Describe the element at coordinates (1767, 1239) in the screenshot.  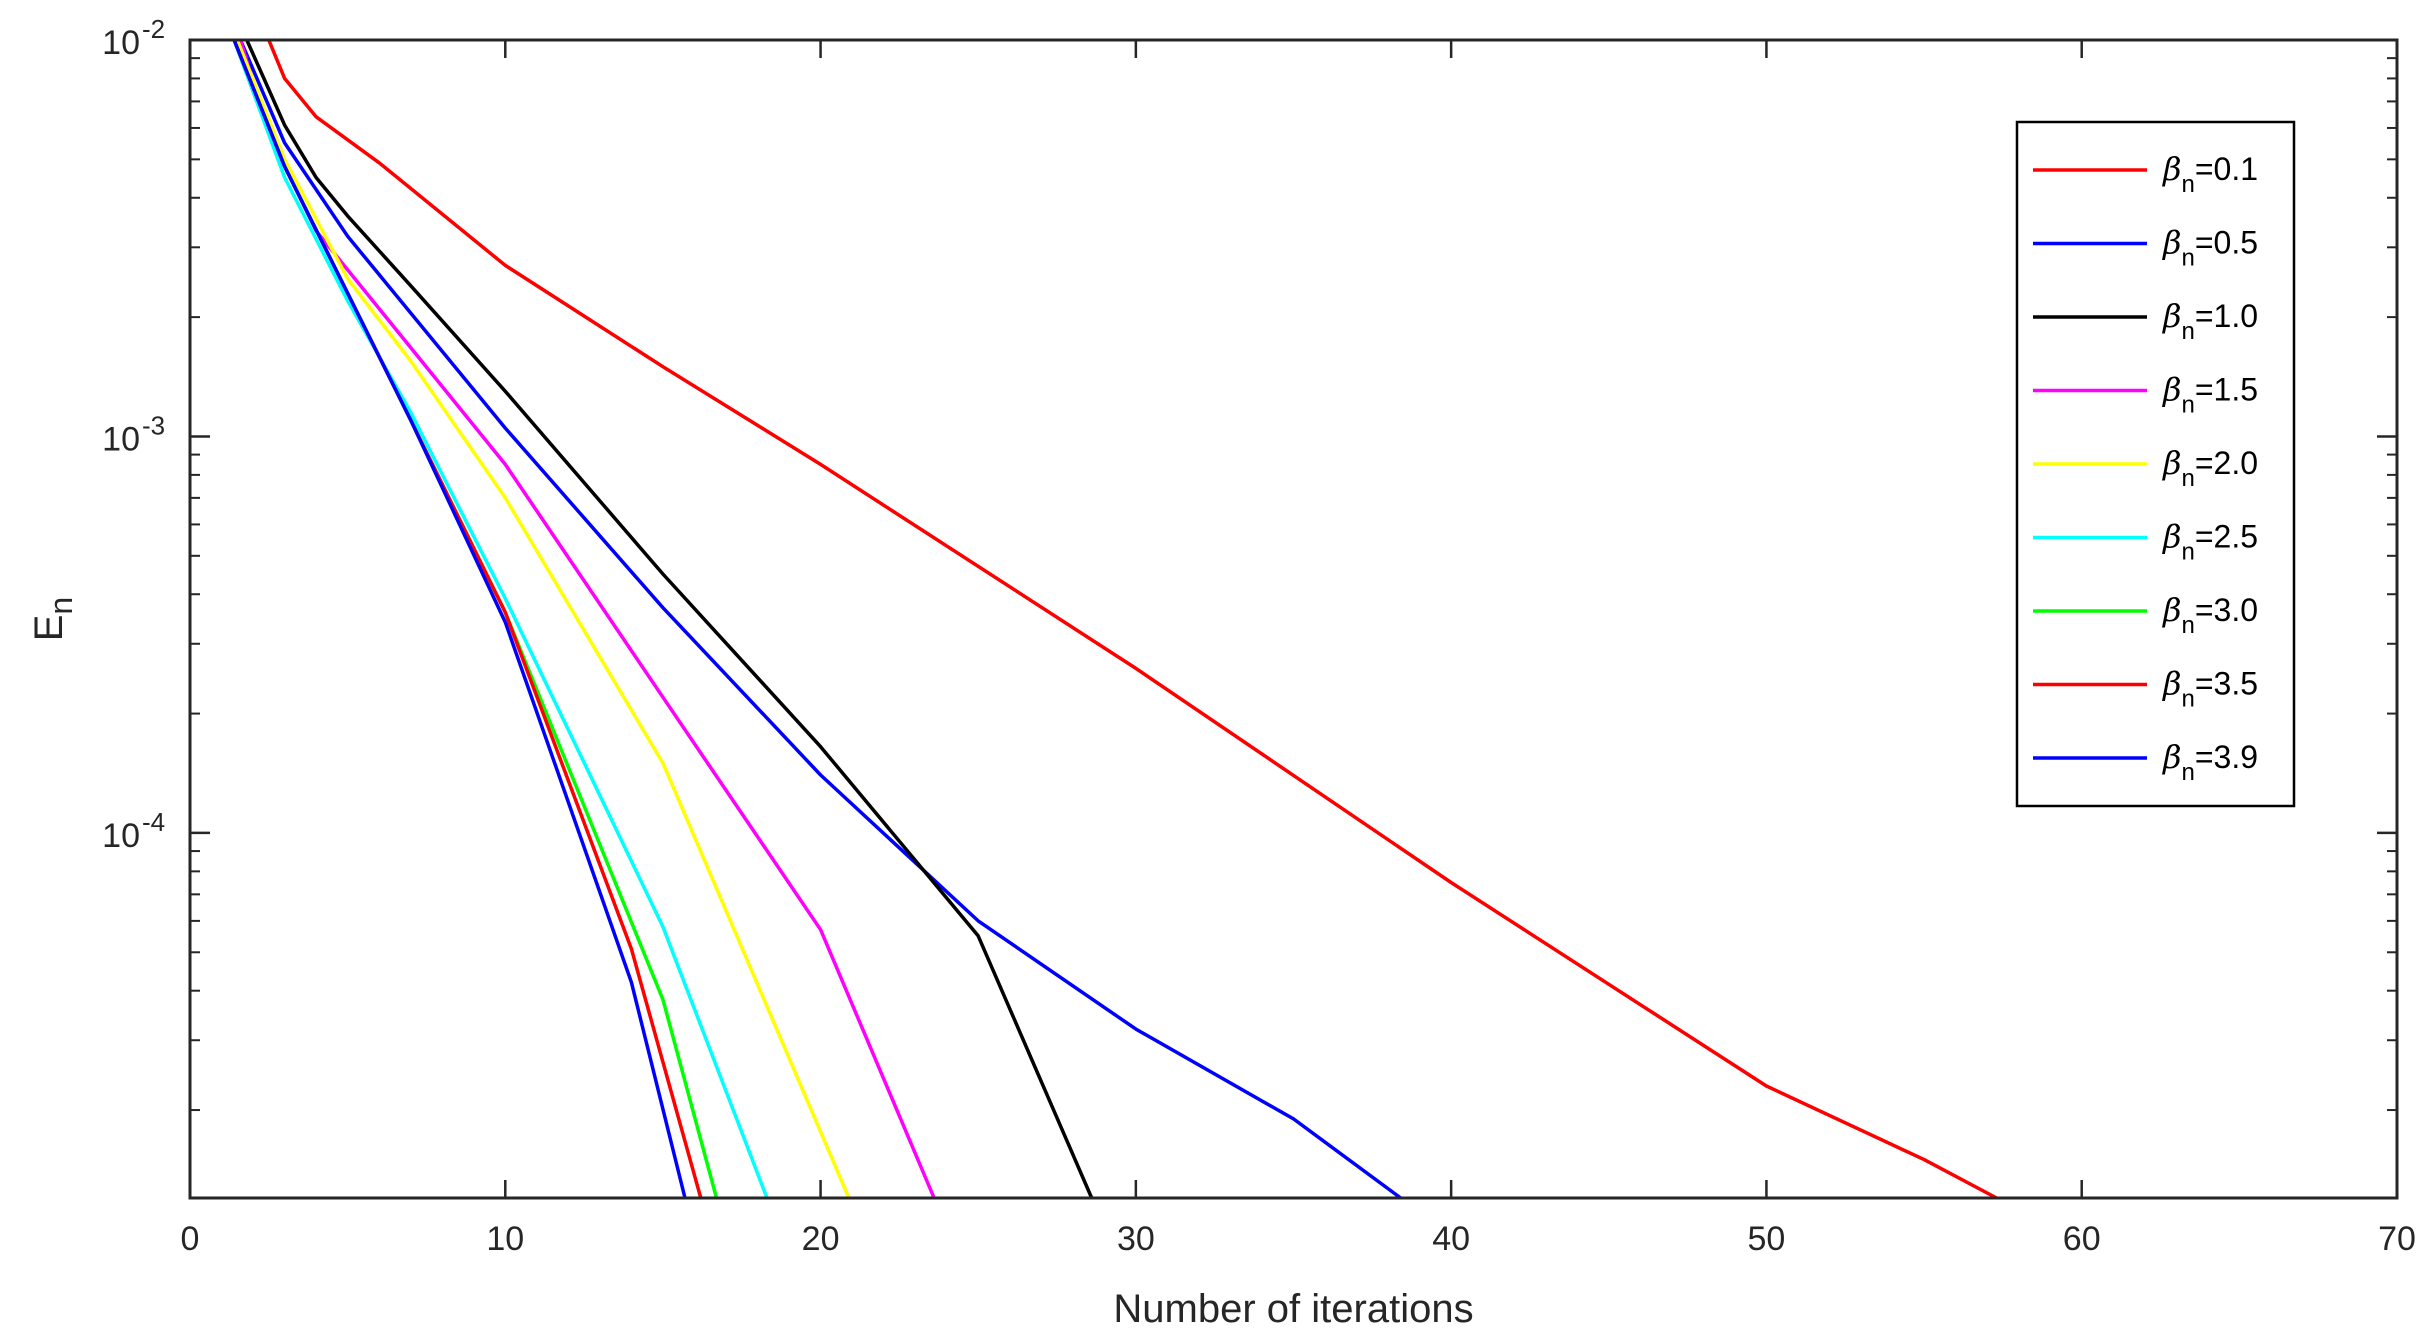
I see `x-tick-label: 50` at that location.